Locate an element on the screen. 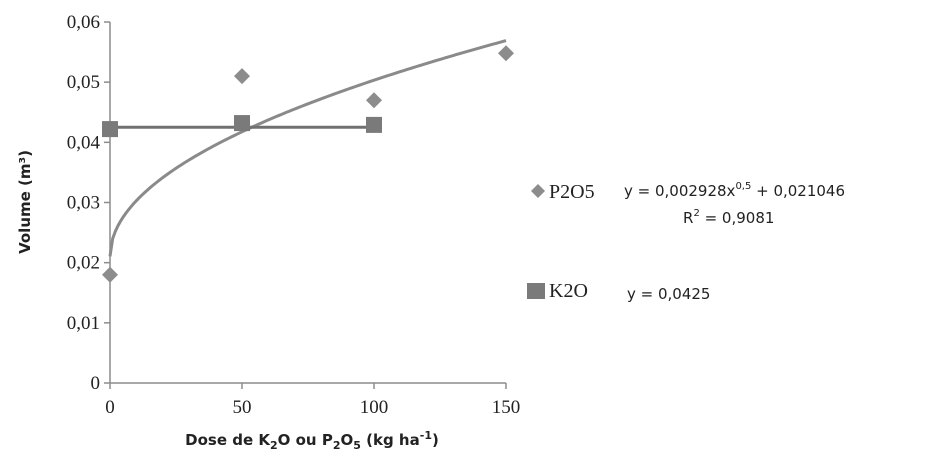 This screenshot has height=457, width=926. x-axis-ticks: 0 50 100 150 is located at coordinates (312, 400).